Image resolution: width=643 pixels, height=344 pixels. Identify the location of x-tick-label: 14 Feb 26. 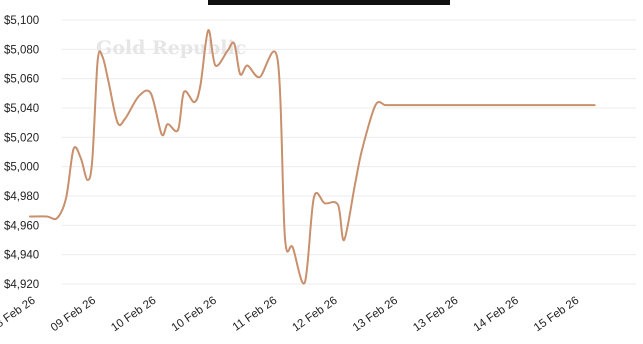
(496, 315).